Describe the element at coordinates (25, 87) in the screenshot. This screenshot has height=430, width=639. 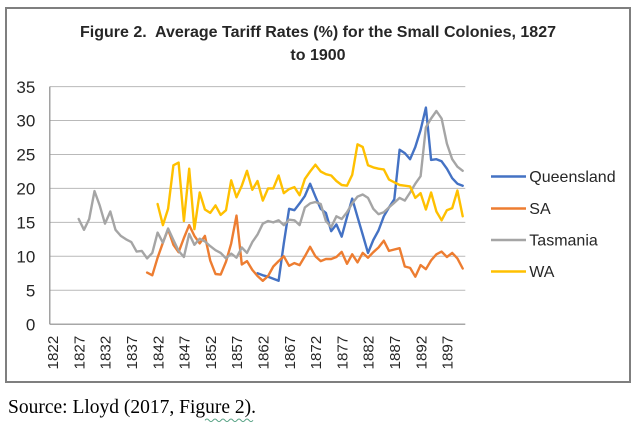
I see `svg-text: 35` at that location.